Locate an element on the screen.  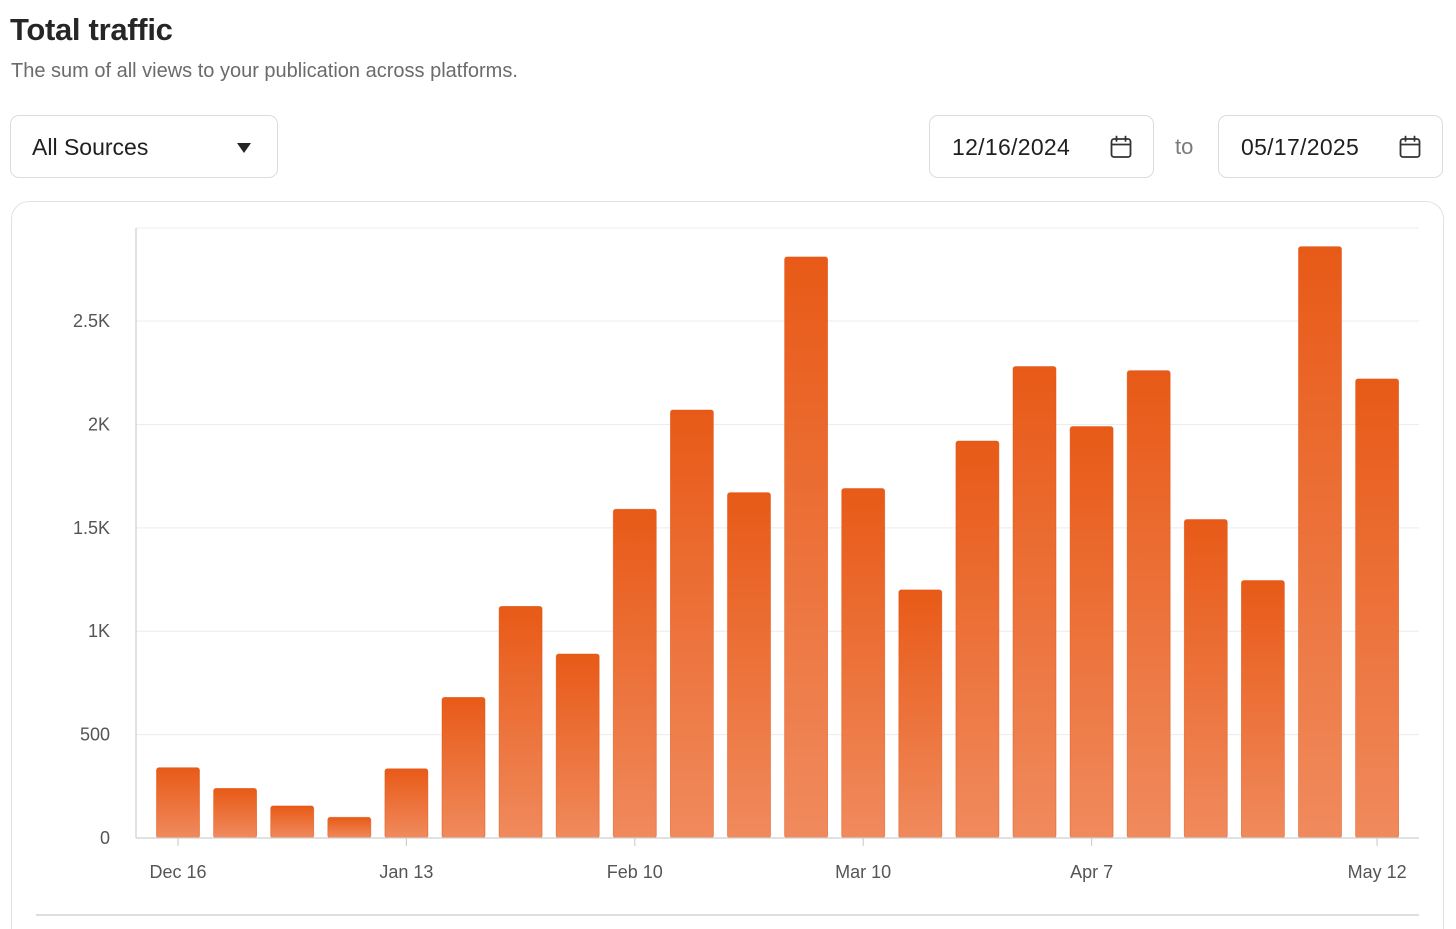
date-from-value: 12/16/2024 is located at coordinates (1011, 147).